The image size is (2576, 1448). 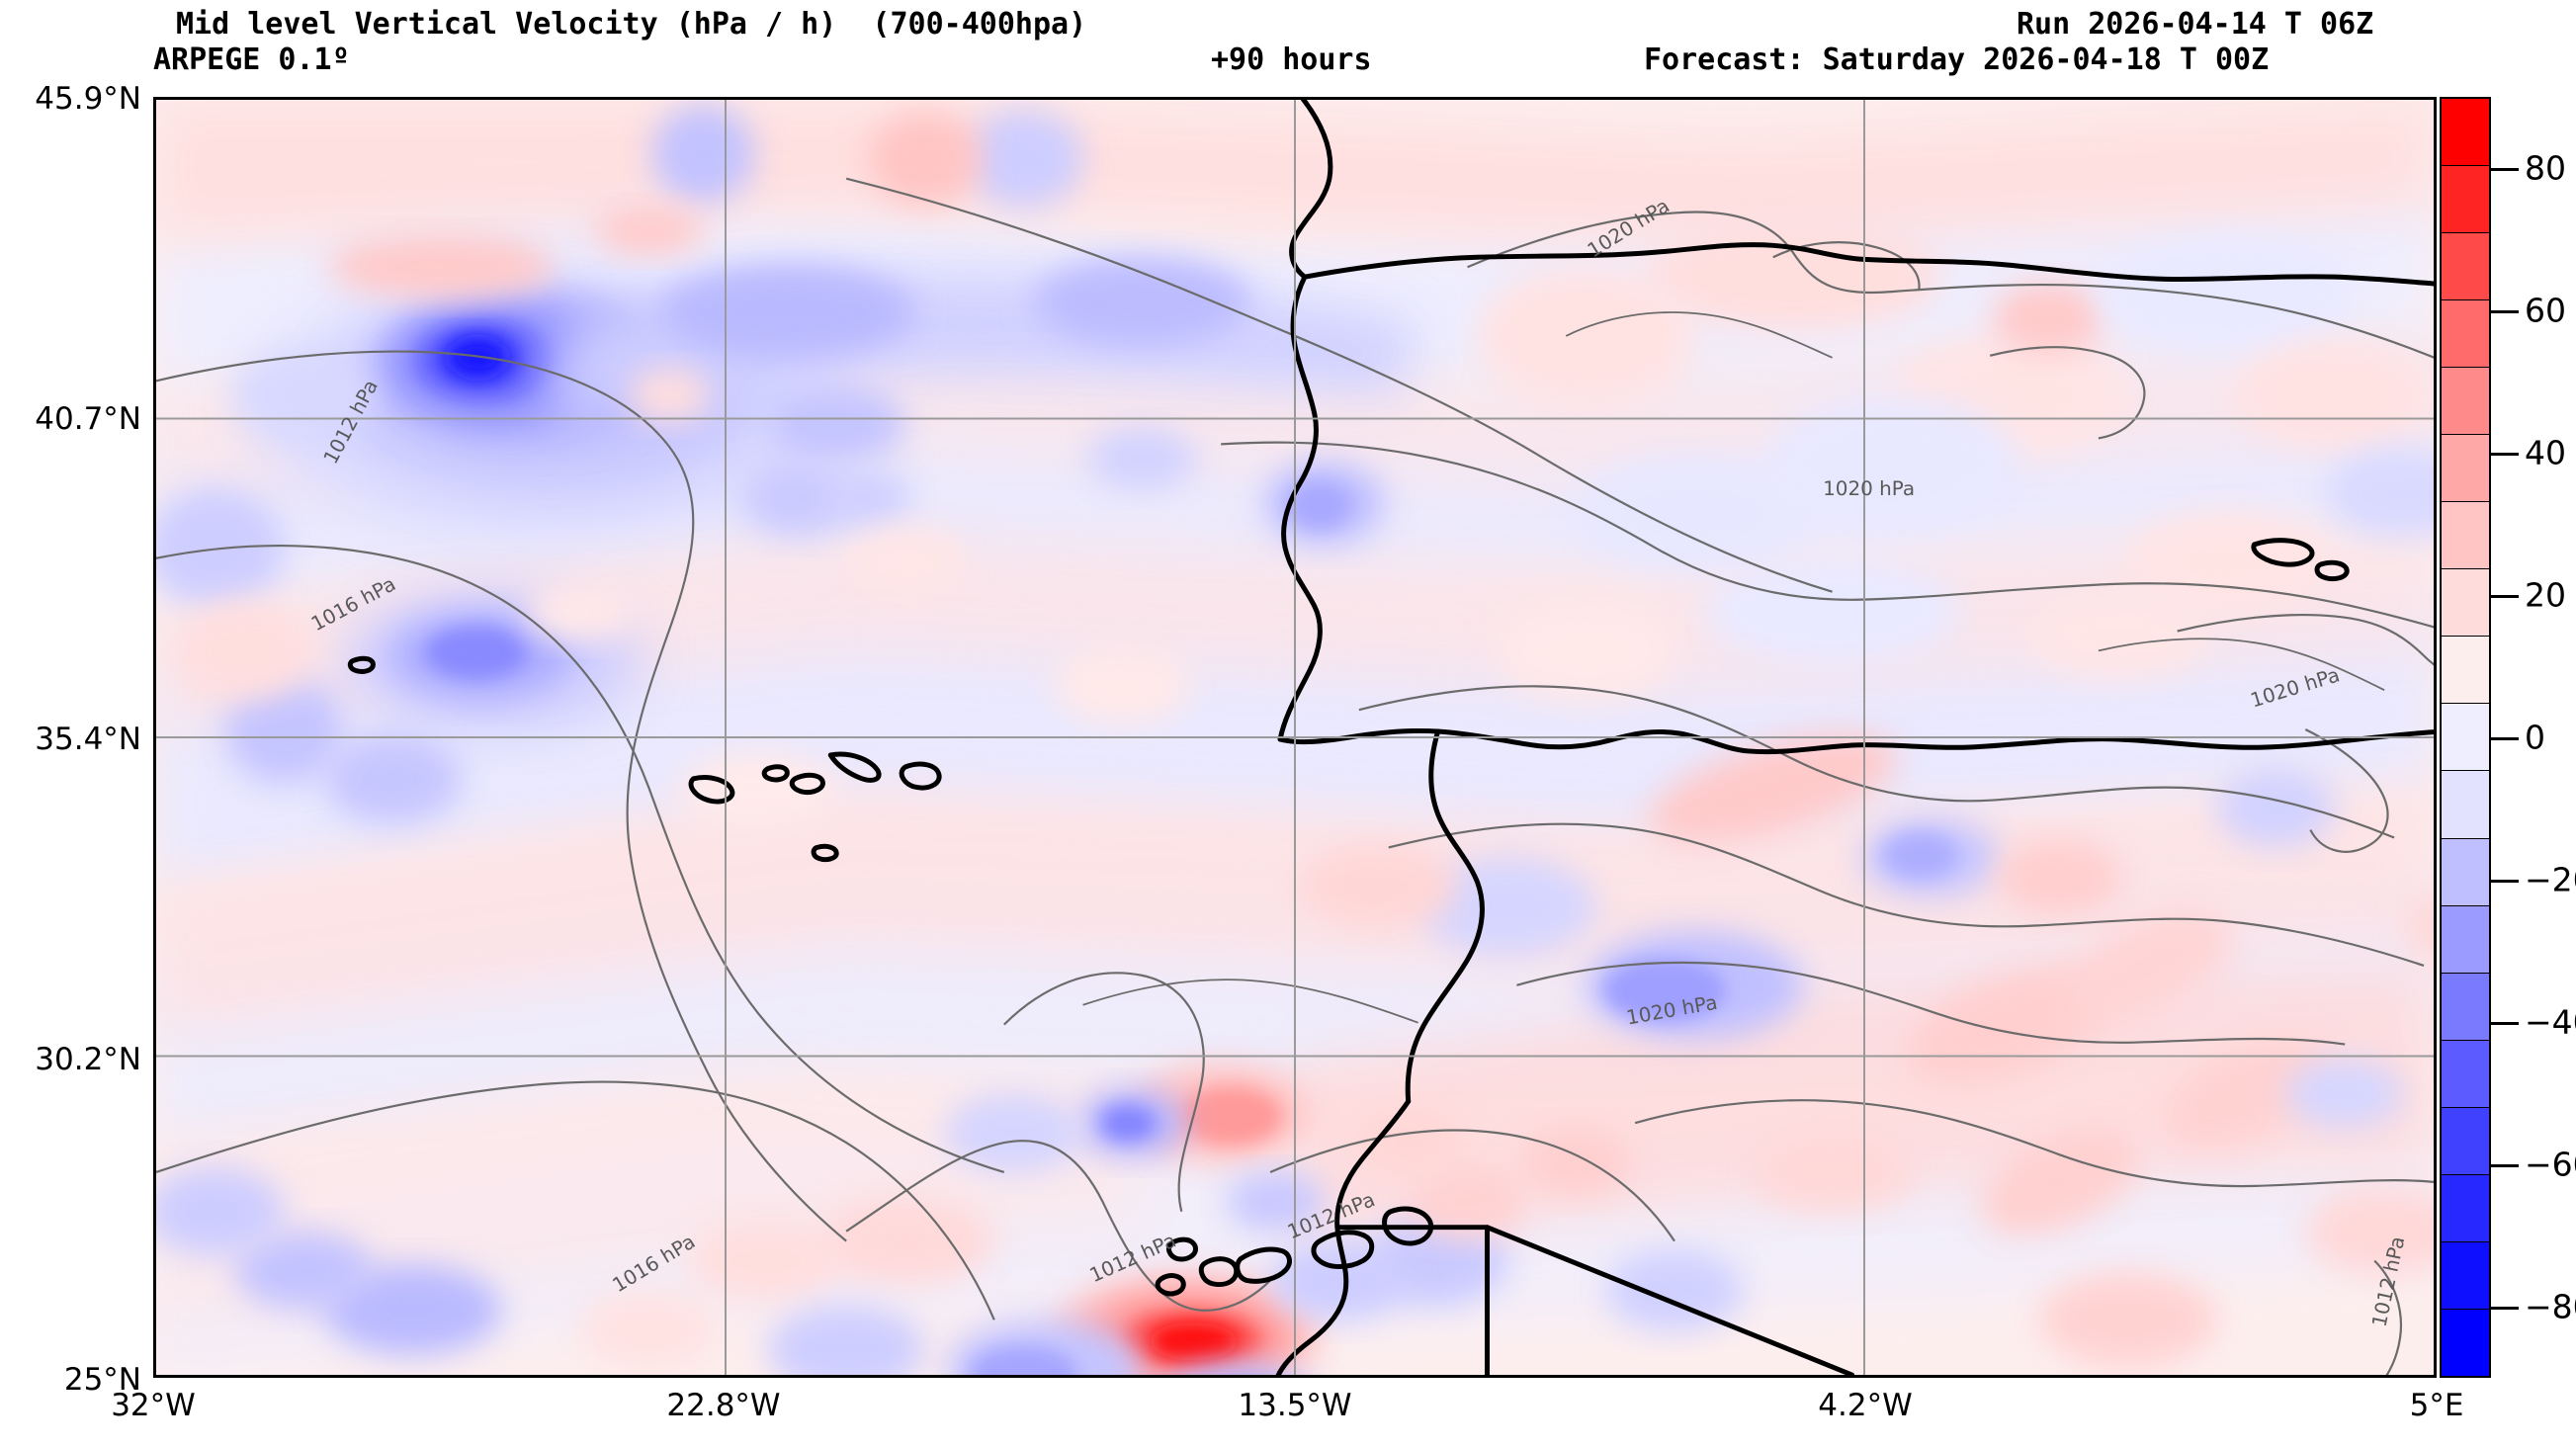 I want to click on colorbar-tick-label: 40, so click(x=2545, y=452).